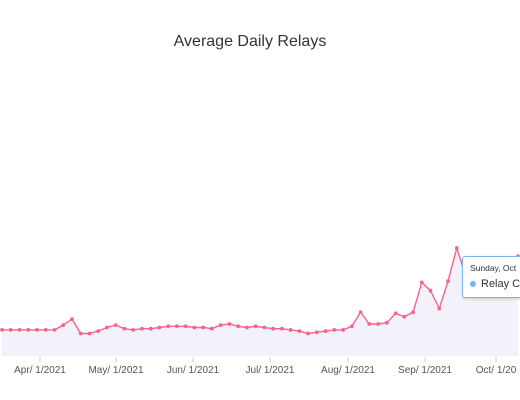 This screenshot has width=520, height=400. I want to click on tooltip: Sunday, Oct Relay C, so click(491, 277).